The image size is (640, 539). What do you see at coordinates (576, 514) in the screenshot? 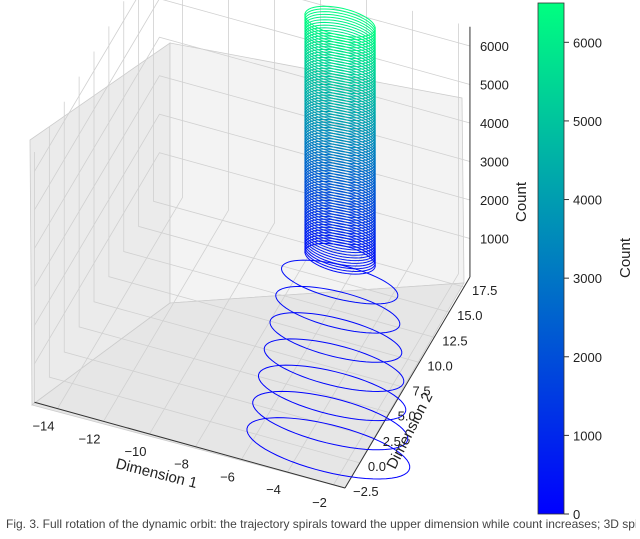
I see `colorbar-tick-label: 0` at bounding box center [576, 514].